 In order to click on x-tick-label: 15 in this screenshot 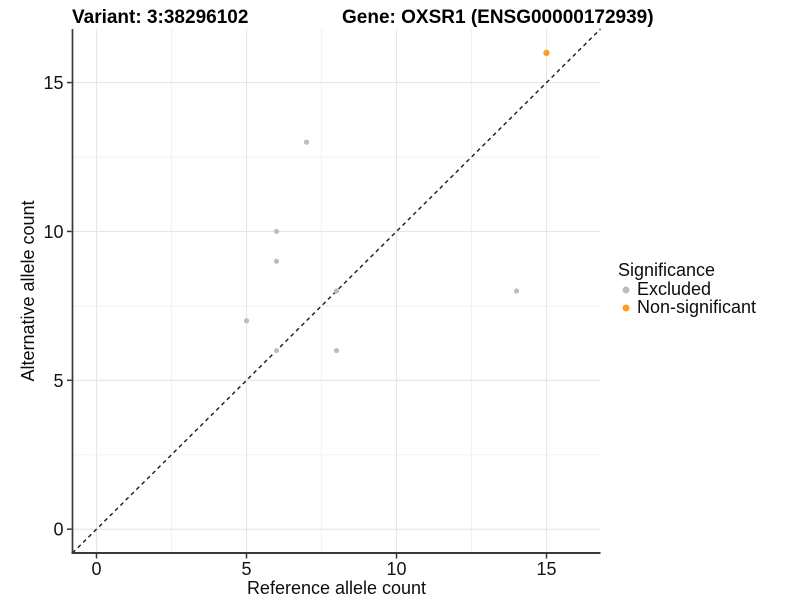, I will do `click(546, 569)`.